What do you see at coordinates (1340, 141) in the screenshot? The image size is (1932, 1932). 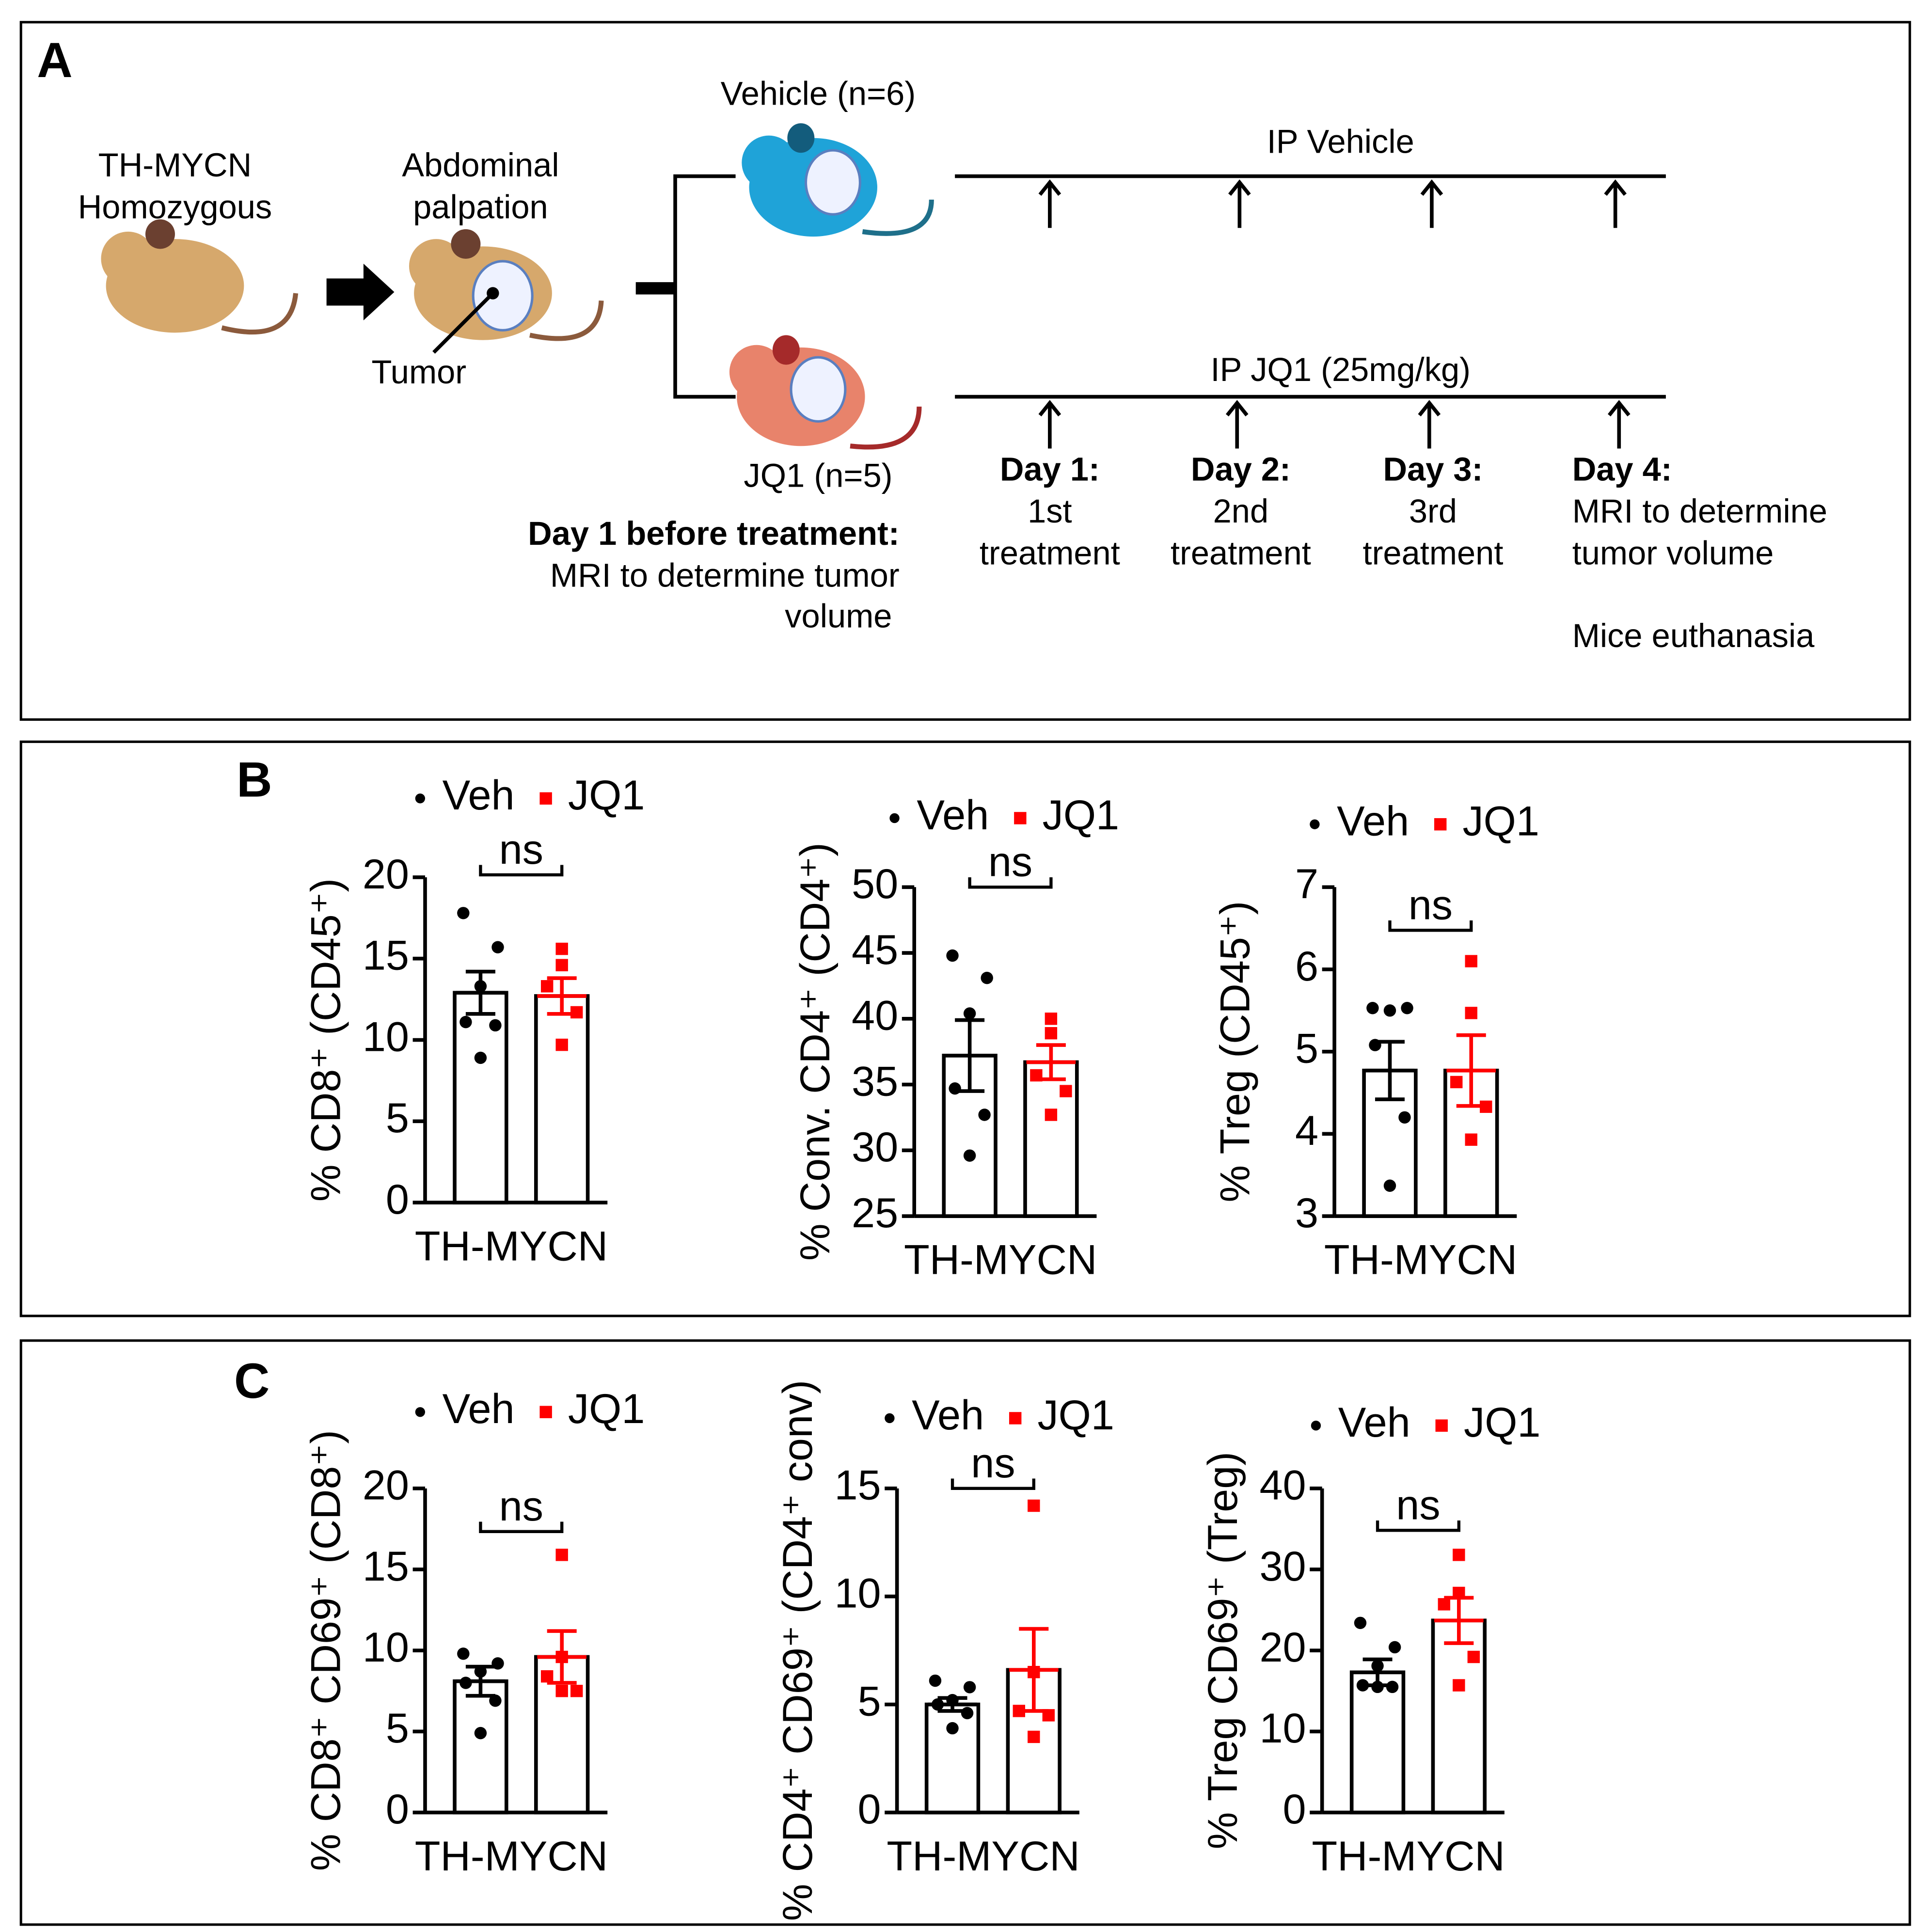 I see `label: IP Vehicle` at bounding box center [1340, 141].